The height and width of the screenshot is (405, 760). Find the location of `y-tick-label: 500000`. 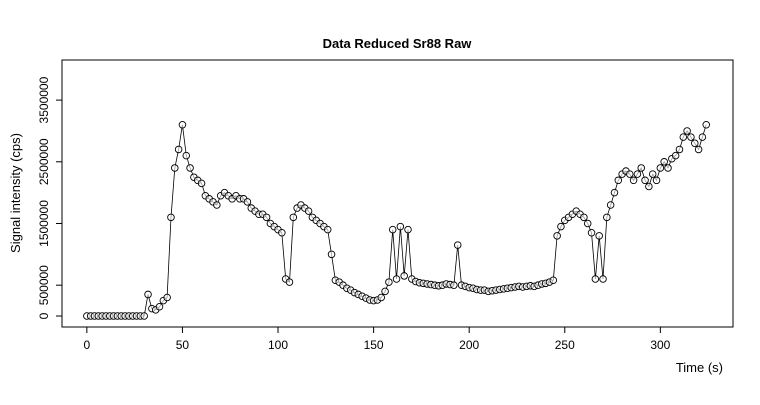

y-tick-label: 500000 is located at coordinates (44, 285).